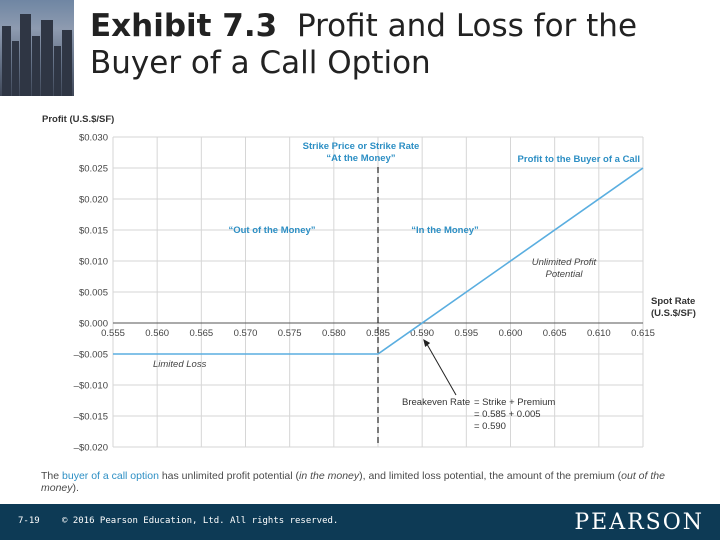 This screenshot has width=720, height=540. I want to click on breakeven-equation-1: = Strike + Premium, so click(514, 402).